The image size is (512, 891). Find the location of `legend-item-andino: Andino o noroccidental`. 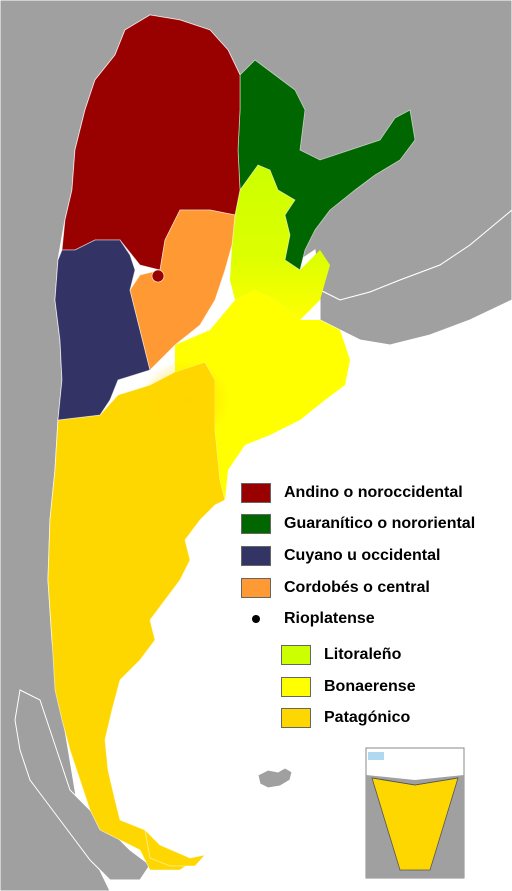

legend-item-andino: Andino o noroccidental is located at coordinates (352, 493).